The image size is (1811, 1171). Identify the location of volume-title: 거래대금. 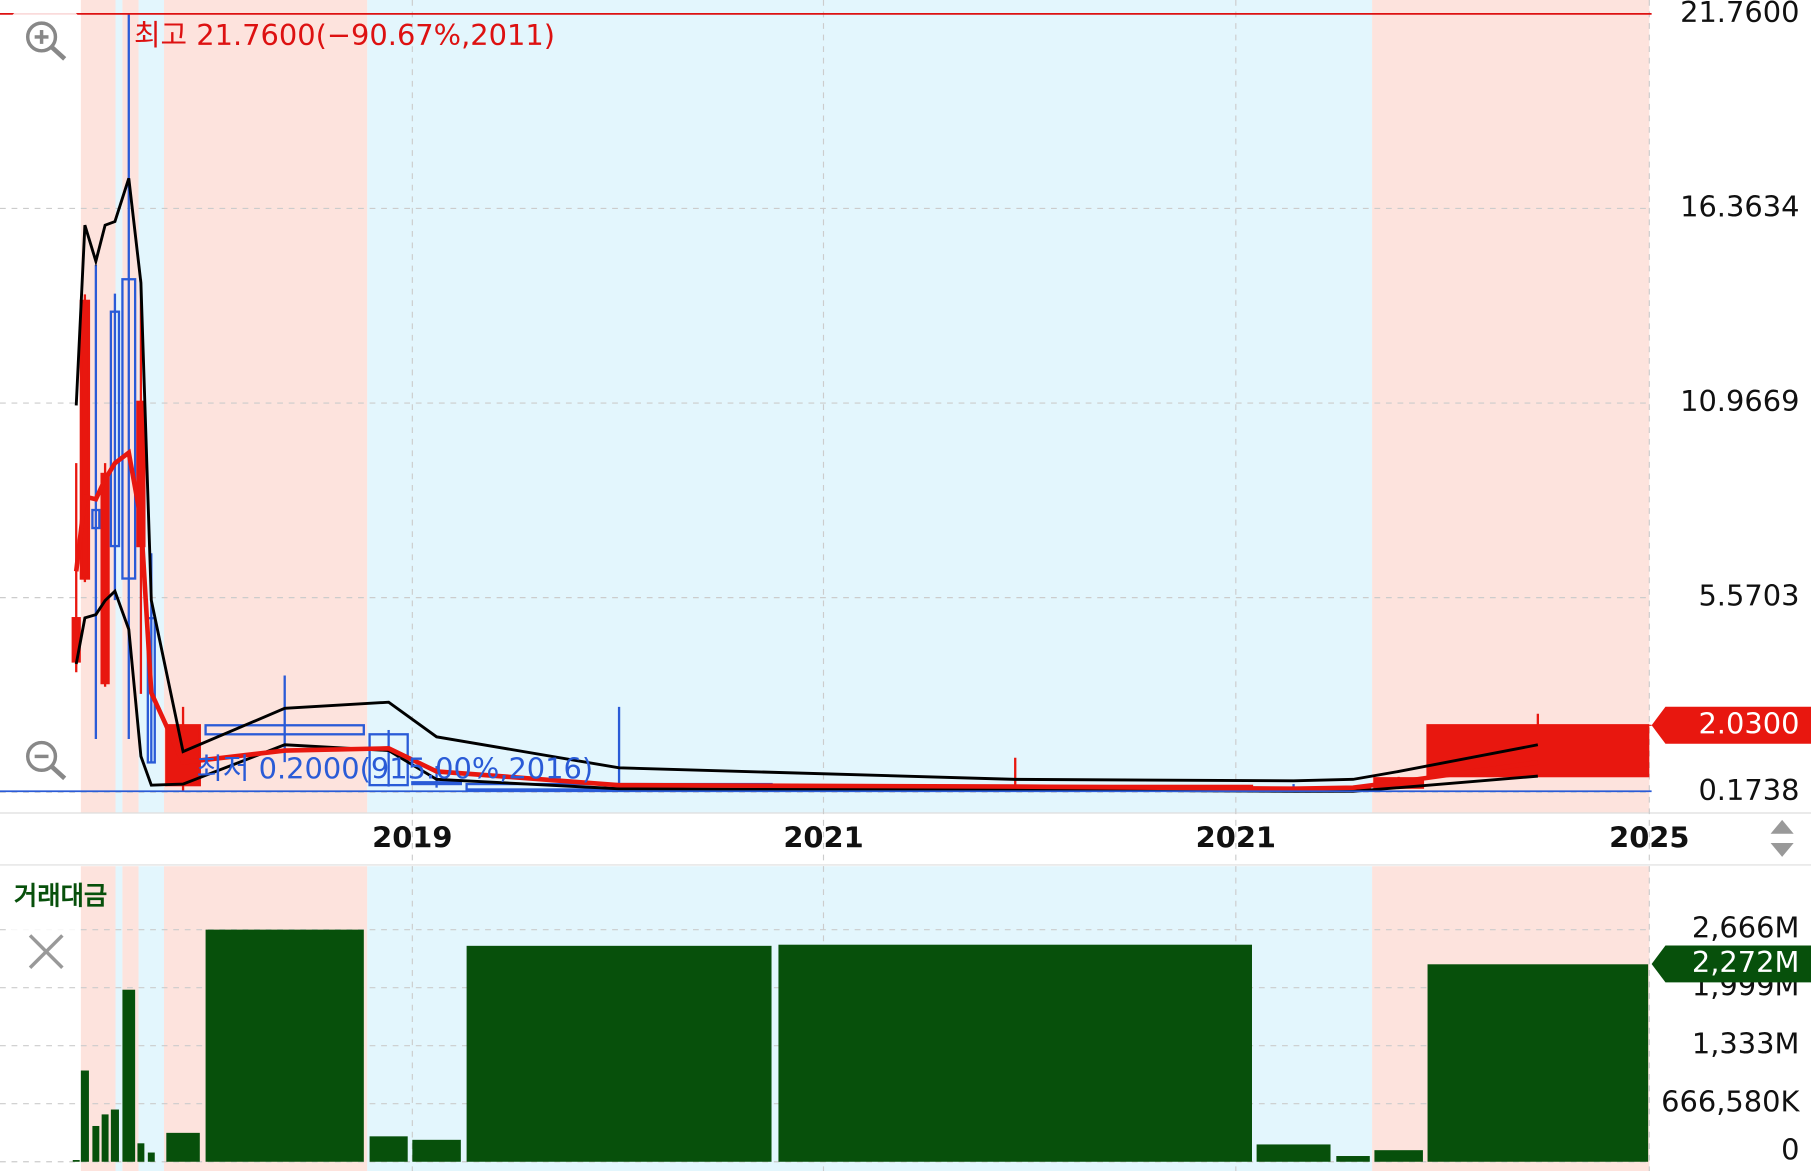
(60, 895).